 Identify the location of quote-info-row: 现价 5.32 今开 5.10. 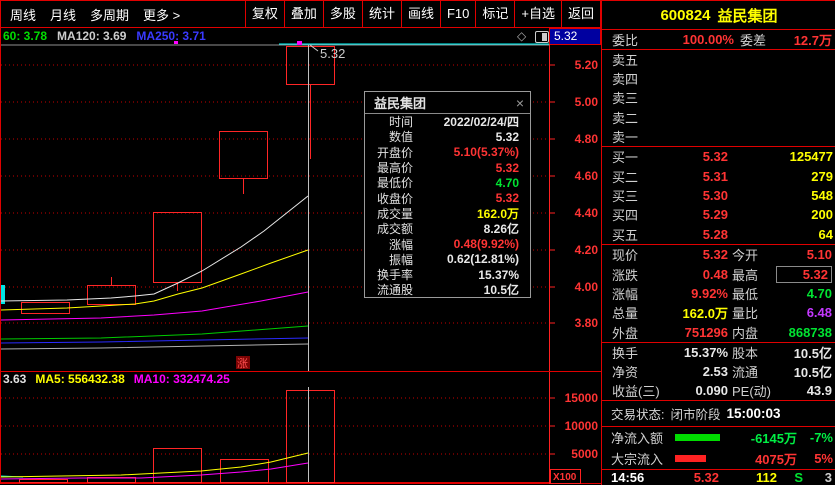
(723, 254).